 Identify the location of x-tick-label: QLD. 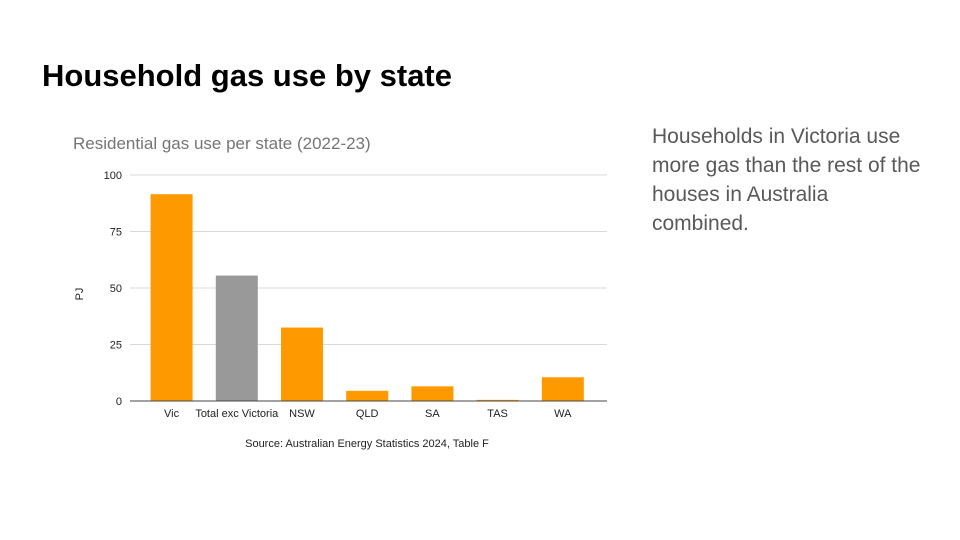
(367, 414).